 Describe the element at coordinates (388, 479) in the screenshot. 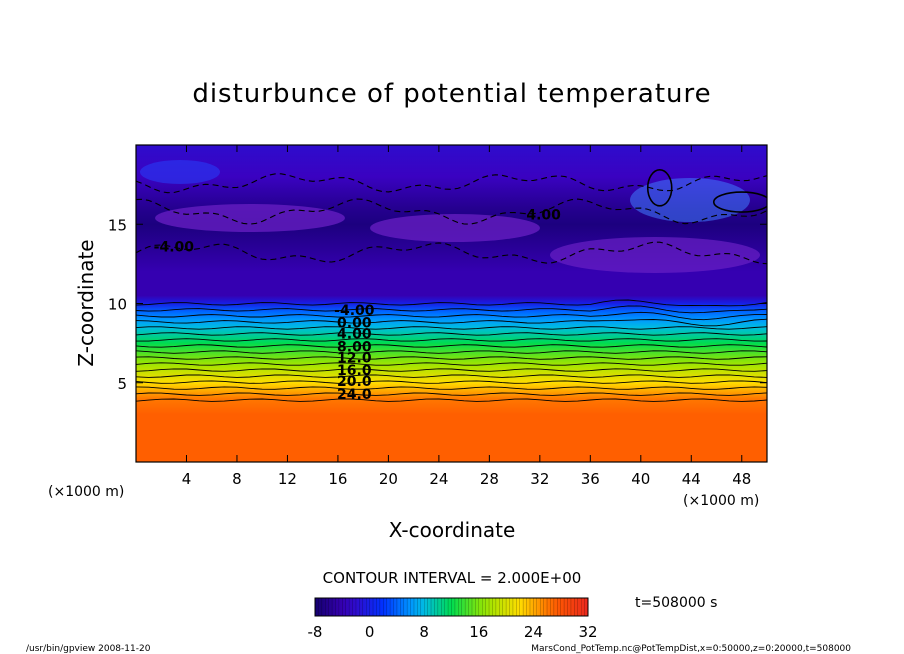

I see `x-tick-label: 20` at that location.